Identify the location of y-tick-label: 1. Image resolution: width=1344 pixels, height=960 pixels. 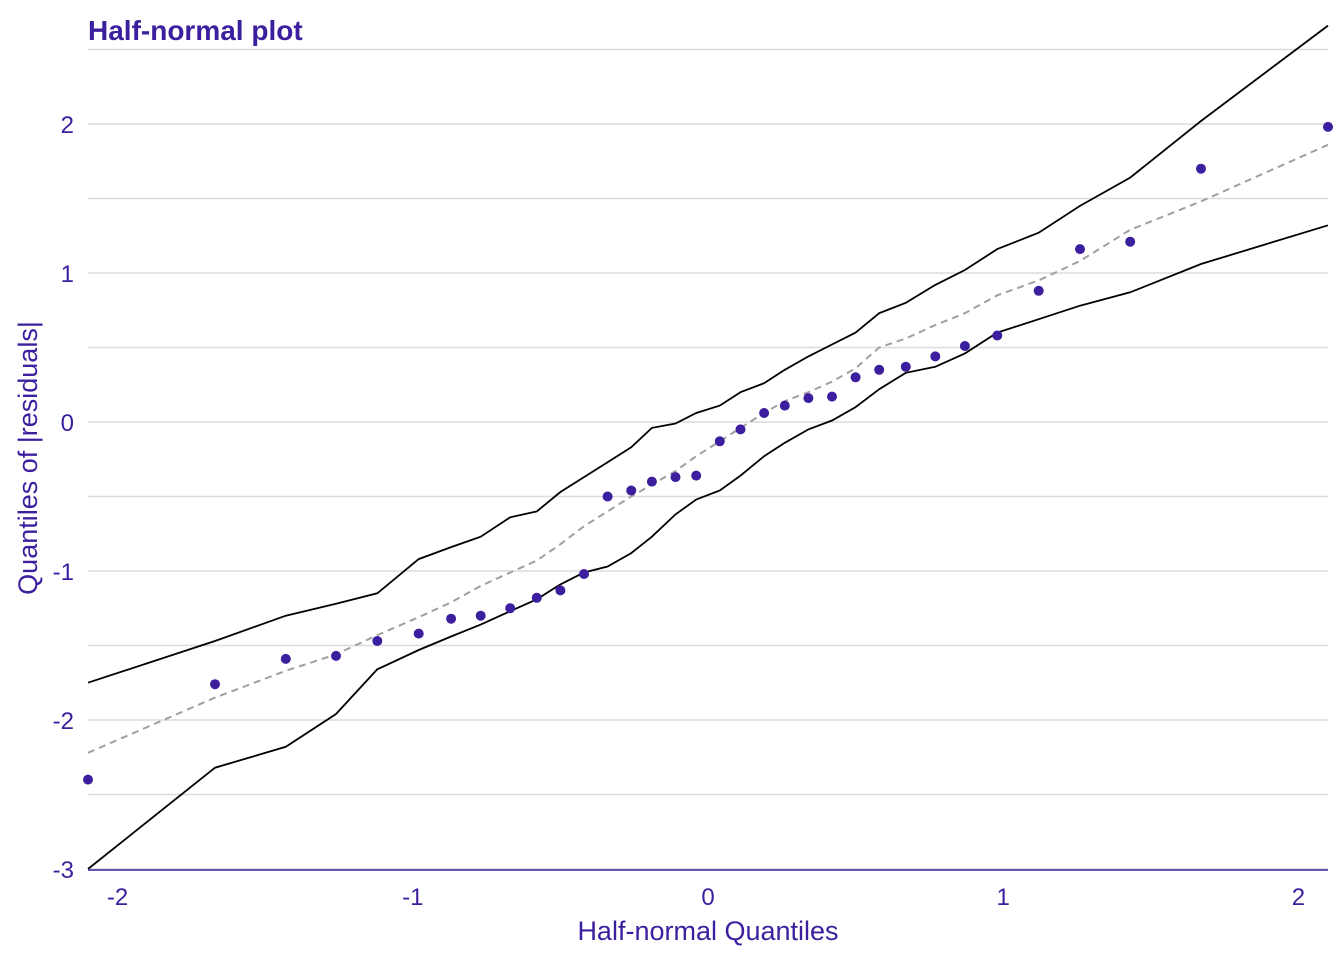
(67, 274).